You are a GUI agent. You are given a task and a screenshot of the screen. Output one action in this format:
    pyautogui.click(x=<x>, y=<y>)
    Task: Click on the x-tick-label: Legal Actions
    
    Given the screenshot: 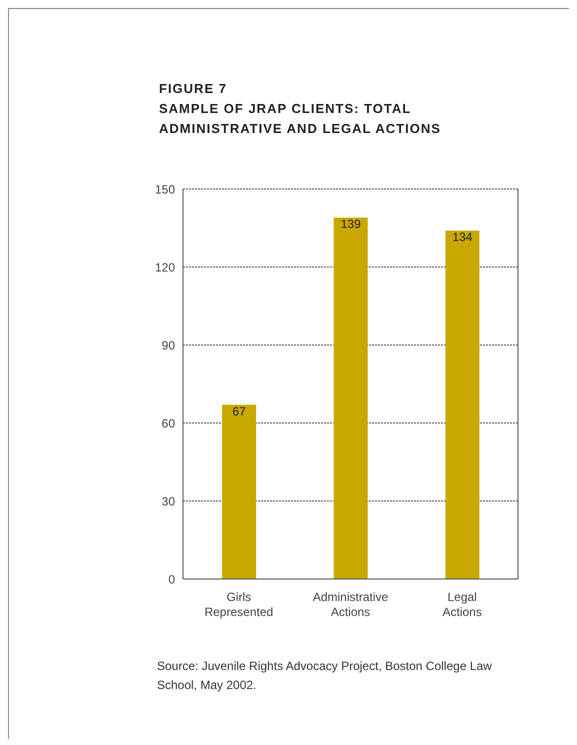 What is the action you would take?
    pyautogui.click(x=462, y=604)
    